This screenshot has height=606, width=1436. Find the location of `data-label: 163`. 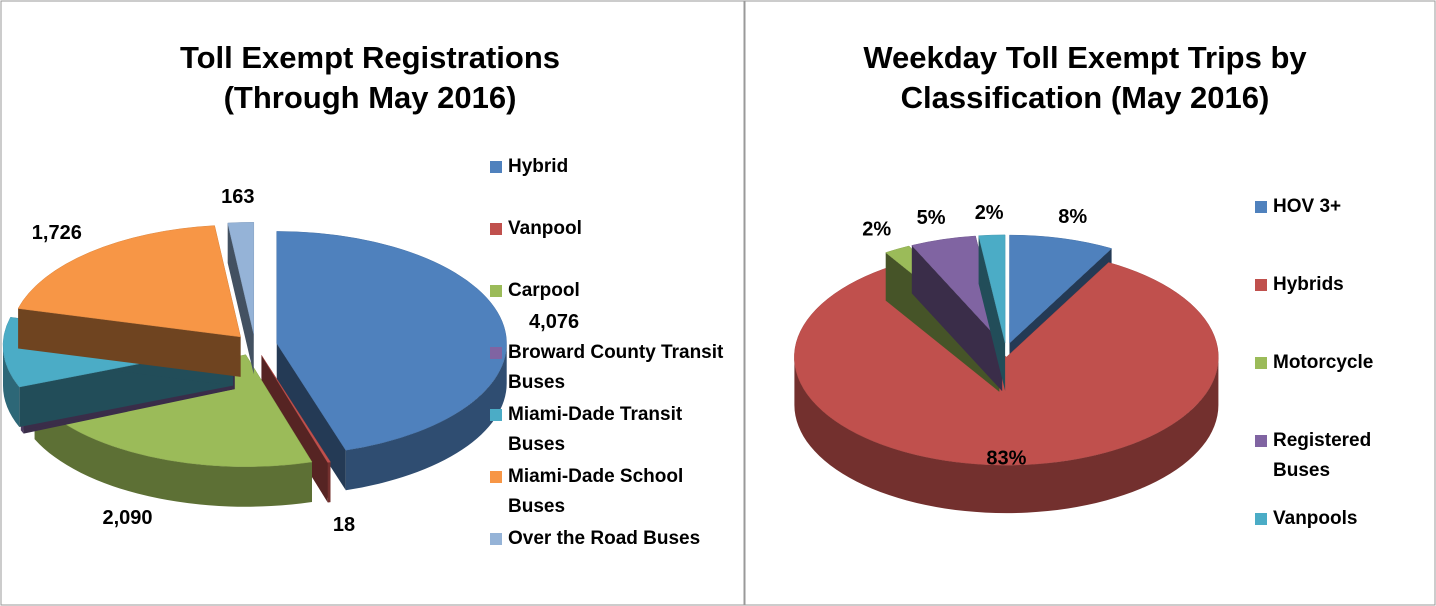

data-label: 163 is located at coordinates (237, 197).